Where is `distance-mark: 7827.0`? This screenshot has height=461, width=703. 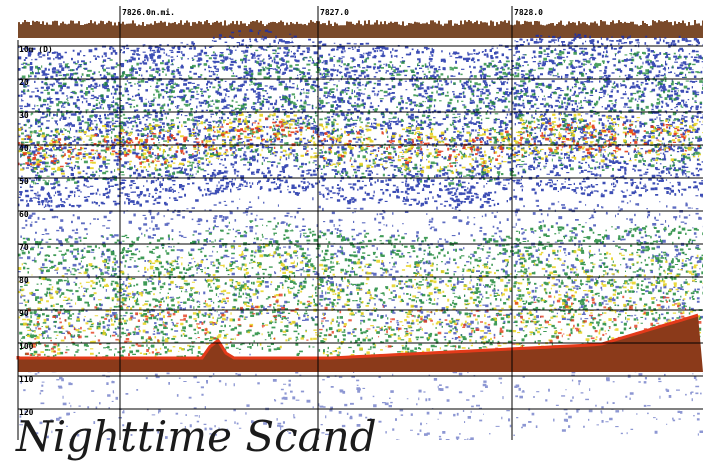
distance-mark: 7827.0 is located at coordinates (334, 12).